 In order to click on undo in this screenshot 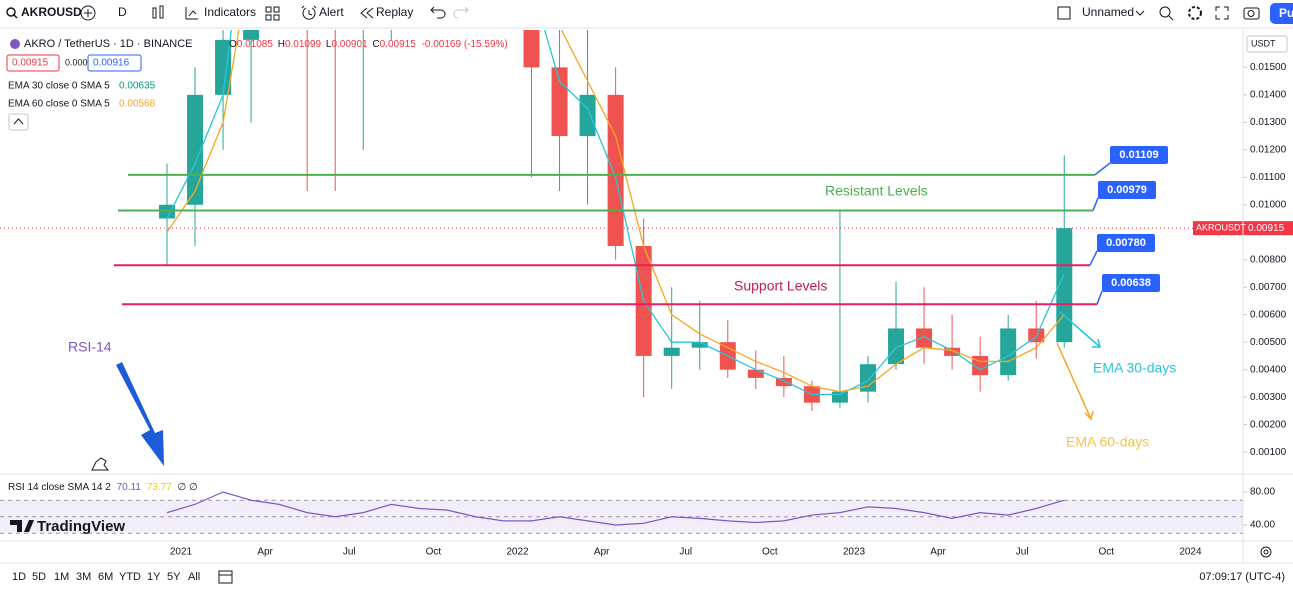, I will do `click(438, 12)`.